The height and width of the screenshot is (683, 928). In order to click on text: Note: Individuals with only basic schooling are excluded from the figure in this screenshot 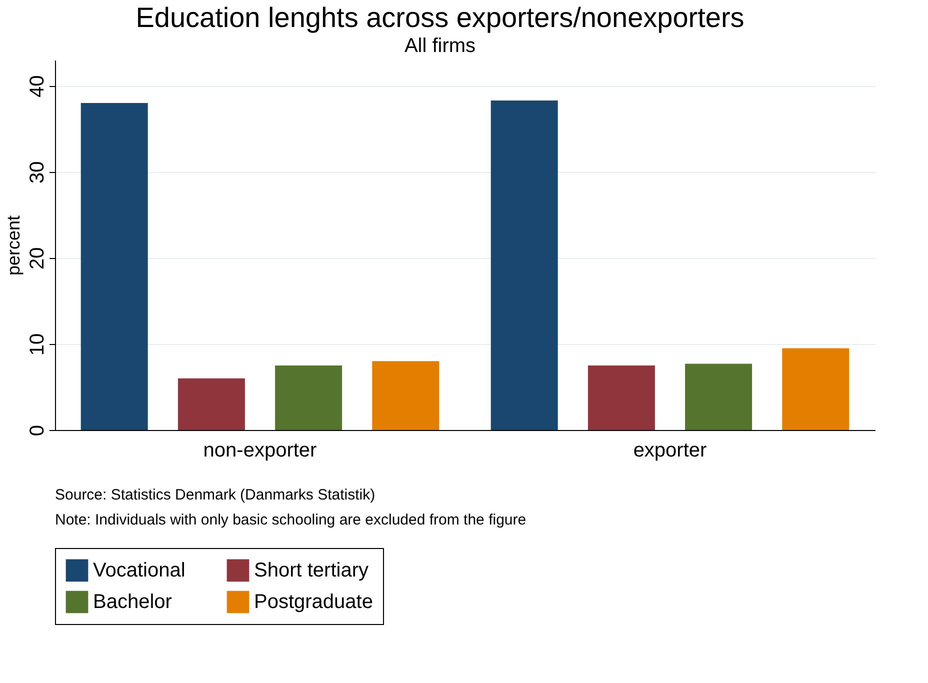, I will do `click(290, 520)`.